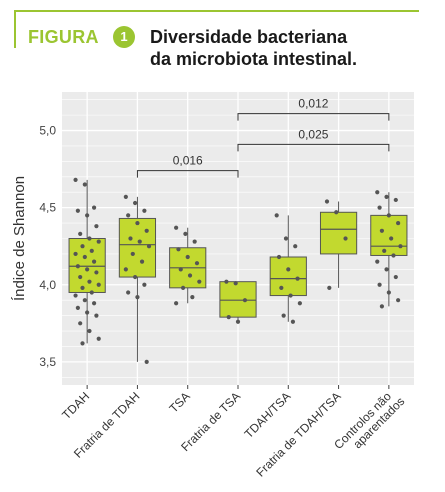 This screenshot has height=492, width=445. What do you see at coordinates (19, 238) in the screenshot?
I see `y-axis-label: Índice de Shannon` at bounding box center [19, 238].